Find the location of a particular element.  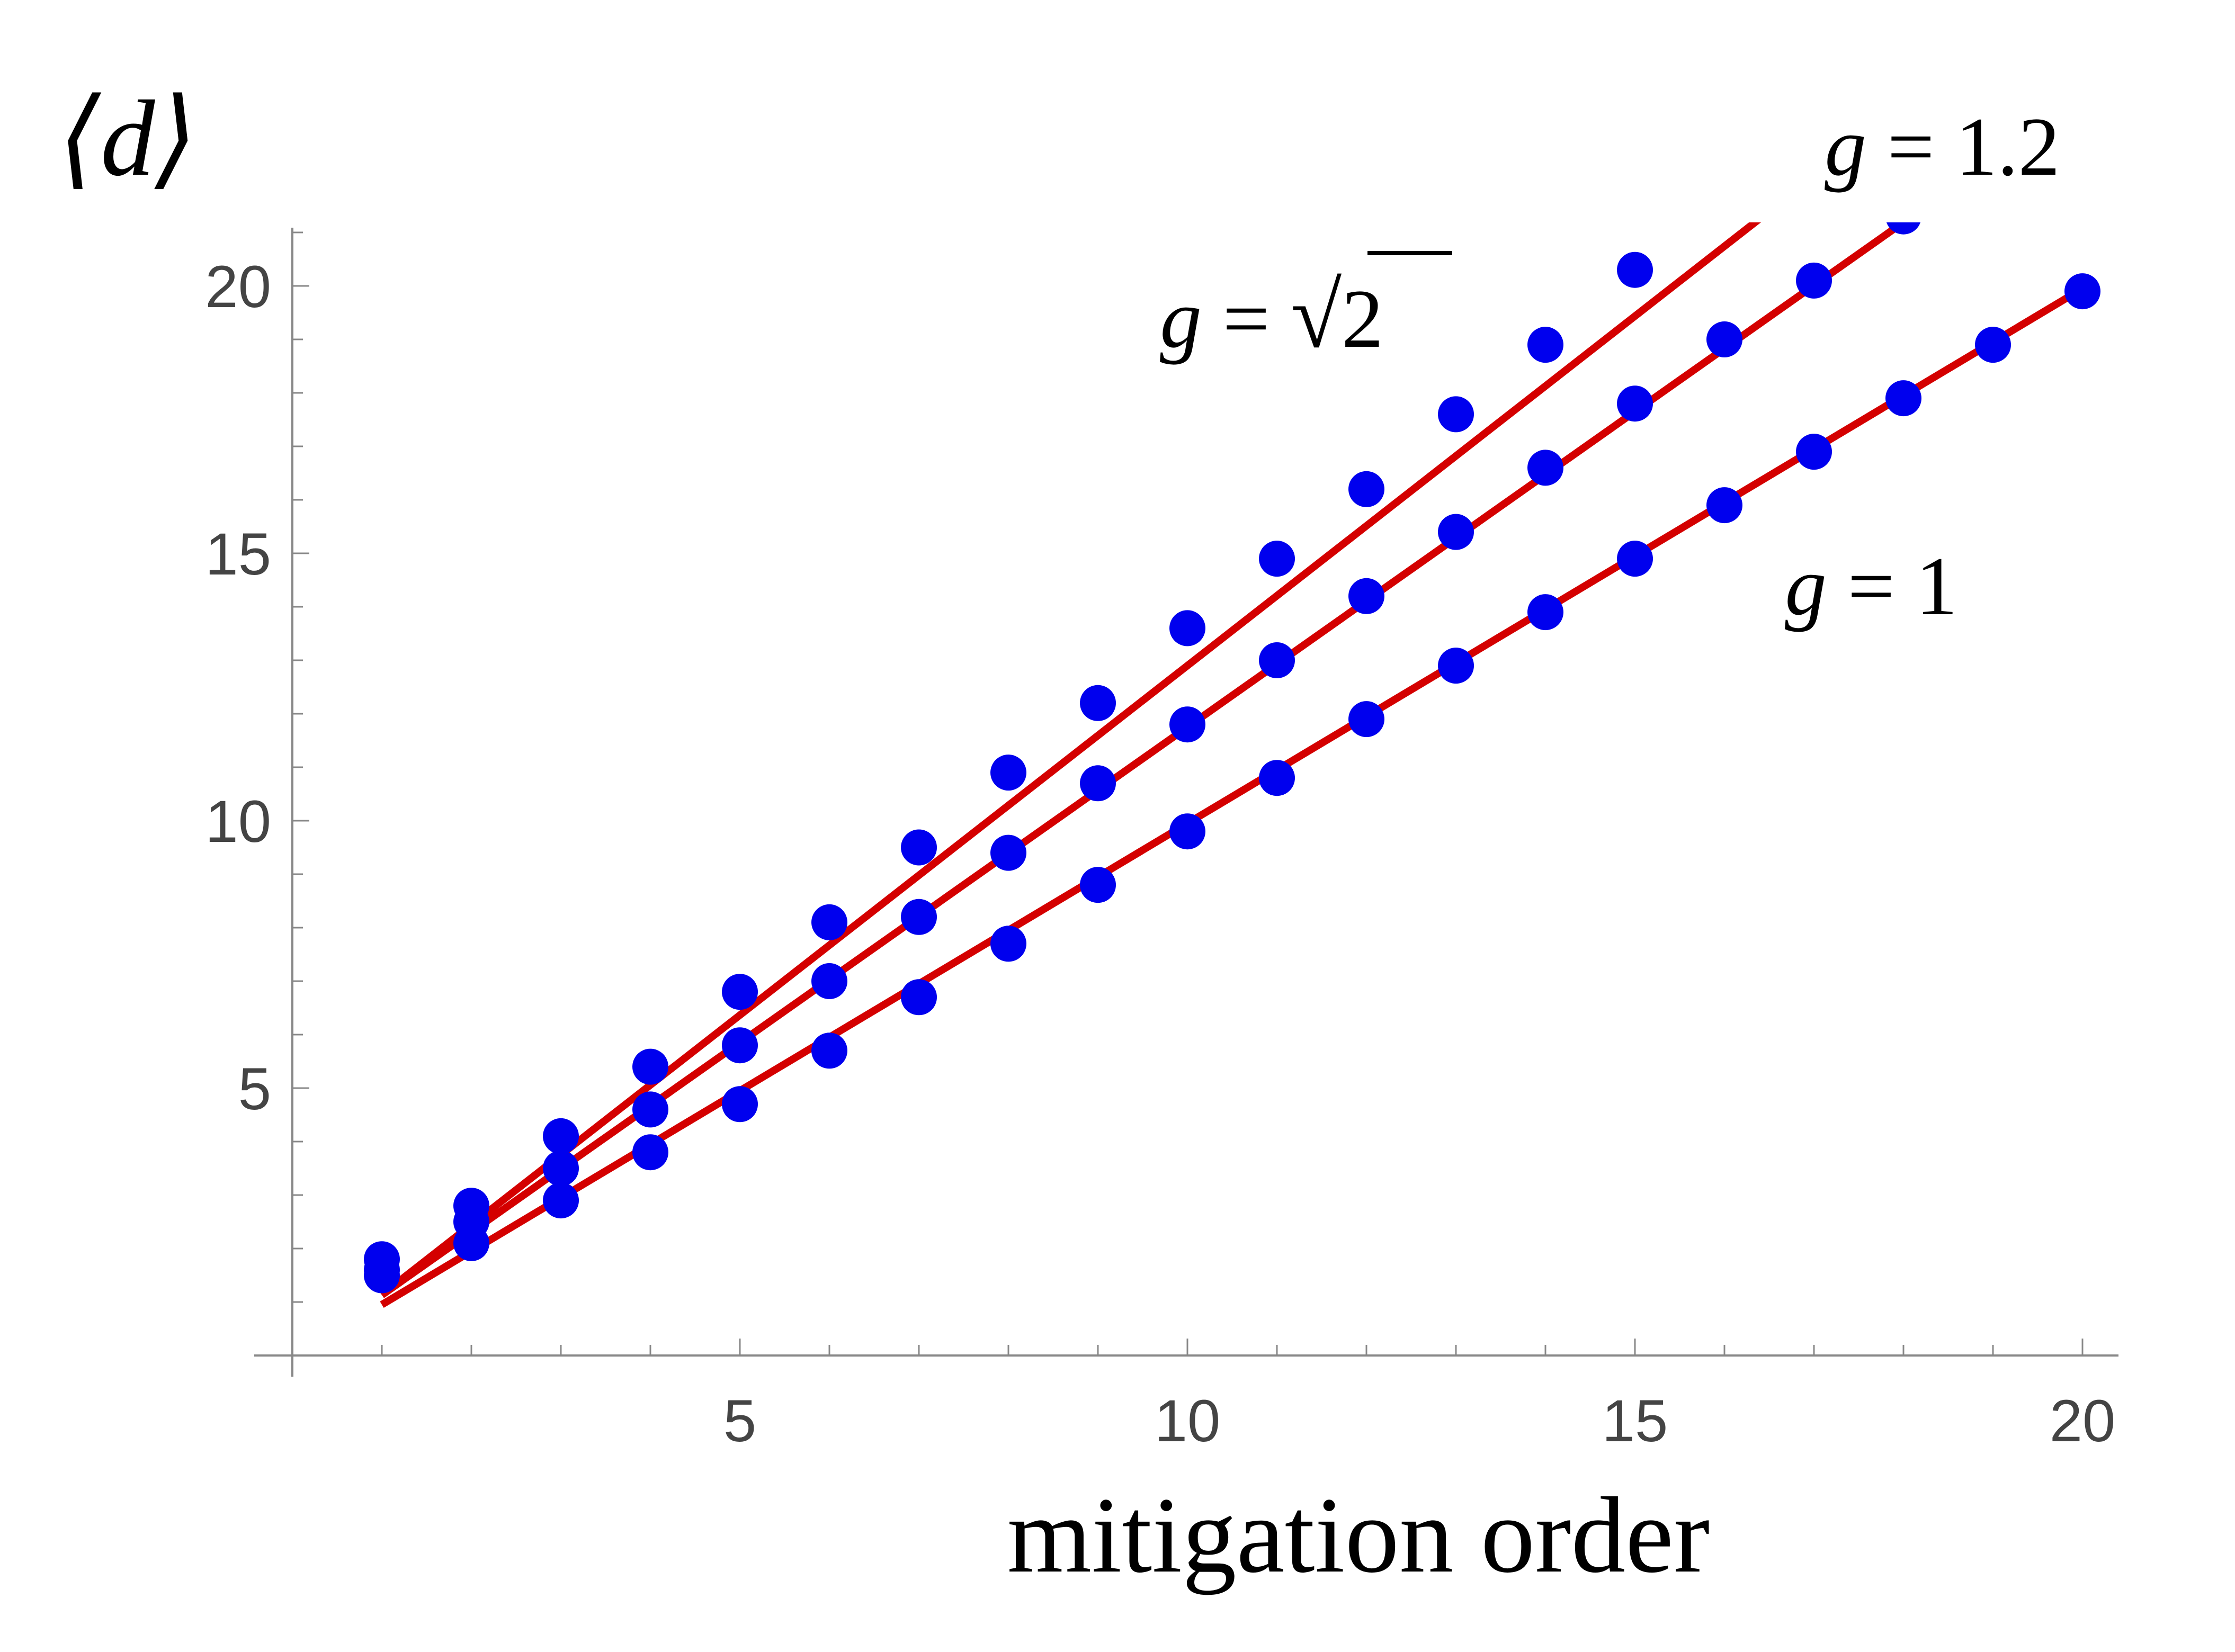

y-ticks: 5 10 15 20 is located at coordinates (257, 767).